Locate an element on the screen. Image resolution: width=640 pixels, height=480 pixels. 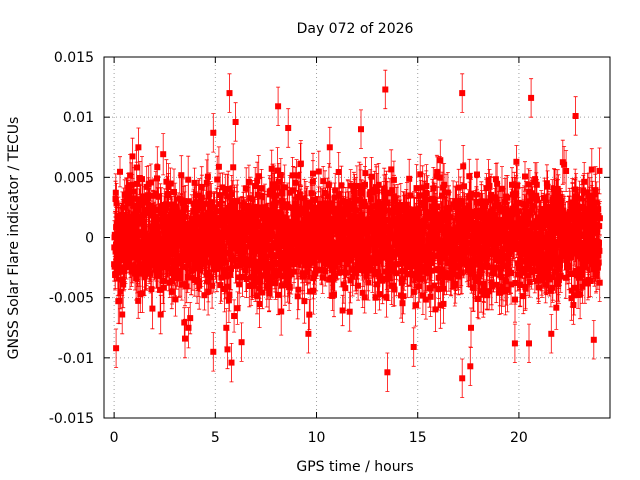
x-tick-label: 10 is located at coordinates (317, 438).